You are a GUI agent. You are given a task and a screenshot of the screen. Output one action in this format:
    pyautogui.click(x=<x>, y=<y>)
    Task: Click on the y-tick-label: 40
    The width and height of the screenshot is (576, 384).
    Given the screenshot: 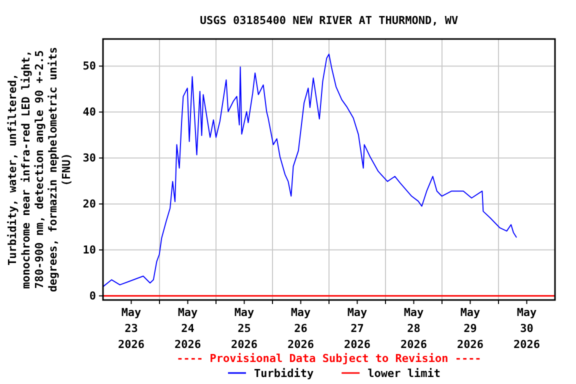 What is the action you would take?
    pyautogui.click(x=89, y=112)
    